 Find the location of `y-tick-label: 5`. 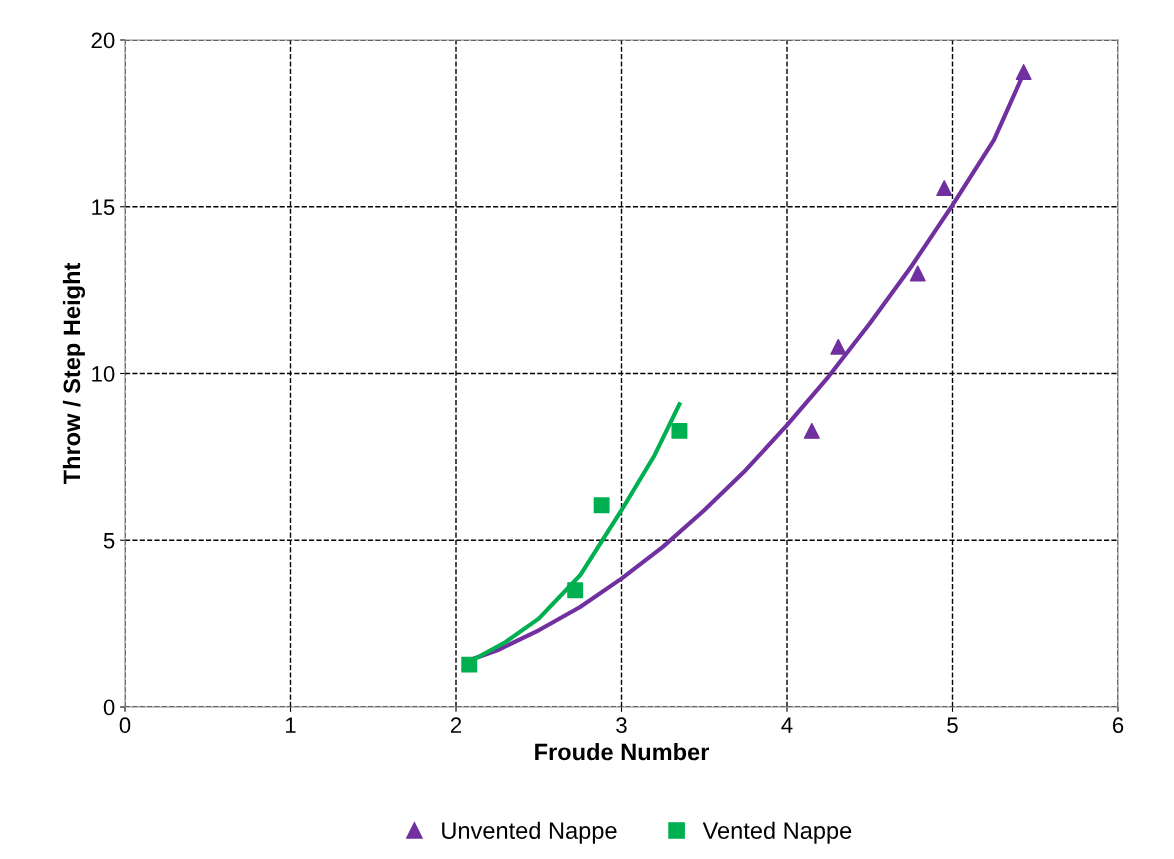

y-tick-label: 5 is located at coordinates (109, 541).